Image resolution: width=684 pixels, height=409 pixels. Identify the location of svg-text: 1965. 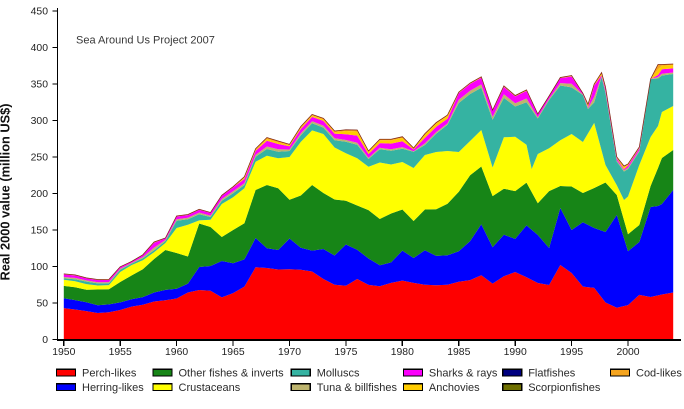
(233, 352).